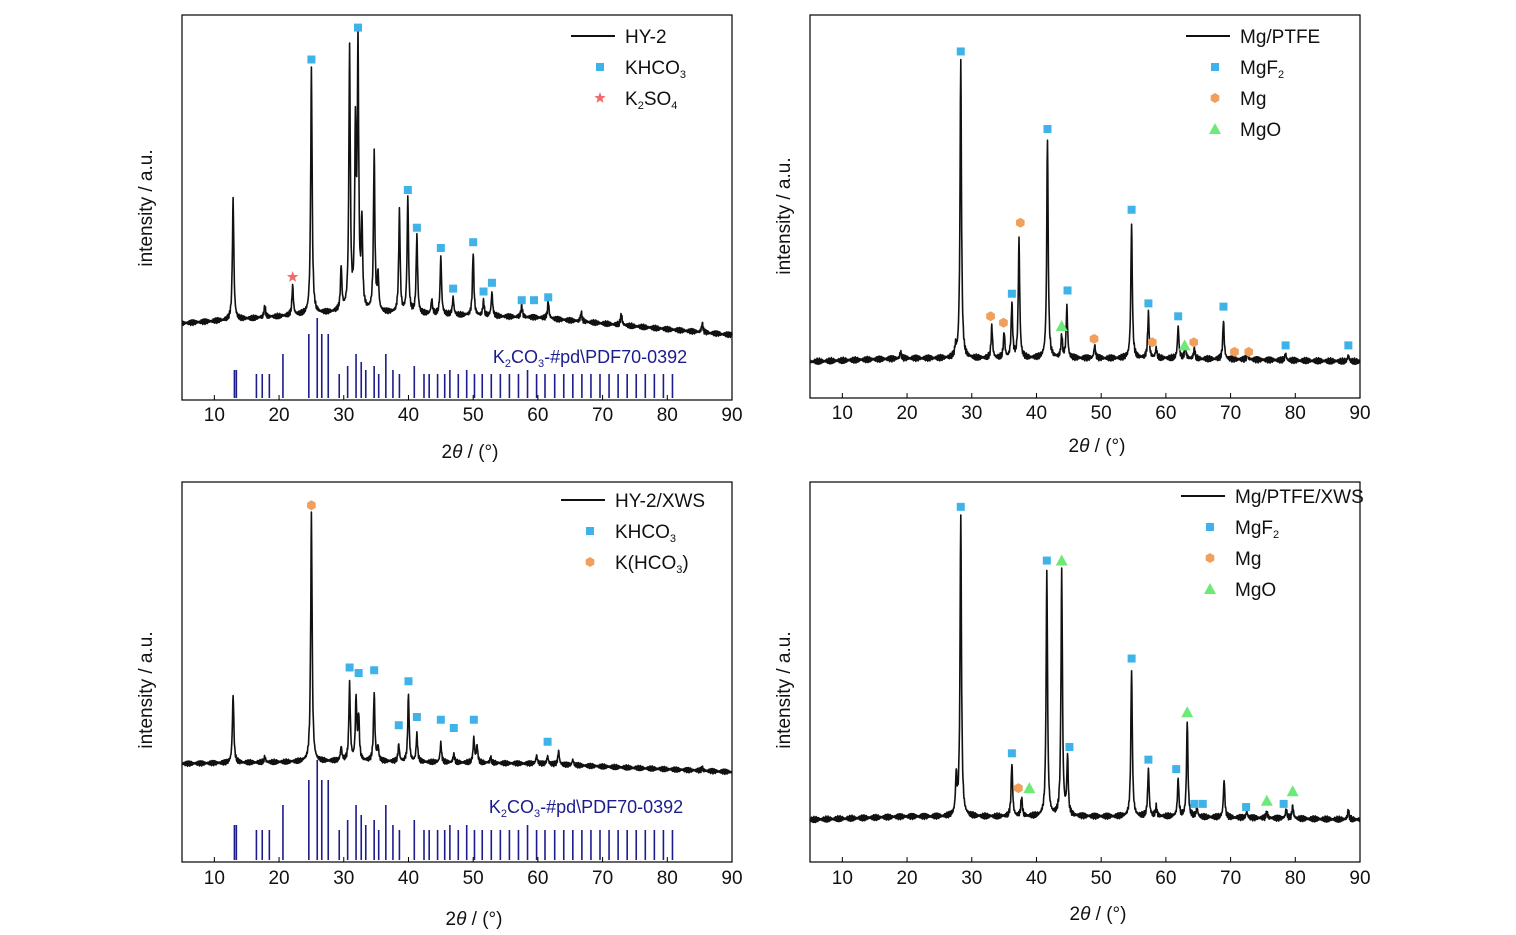  What do you see at coordinates (660, 501) in the screenshot?
I see `legend-entry: HY-2/XWS` at bounding box center [660, 501].